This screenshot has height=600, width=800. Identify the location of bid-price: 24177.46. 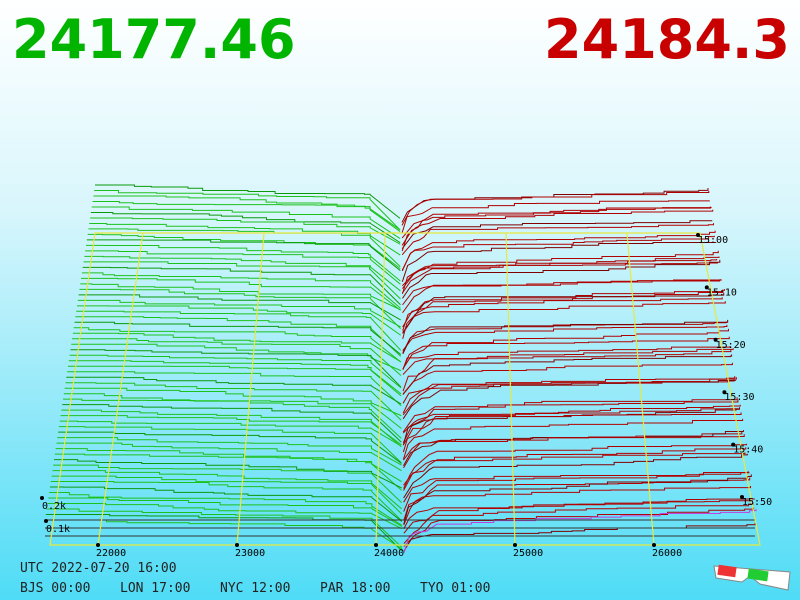
(154, 39).